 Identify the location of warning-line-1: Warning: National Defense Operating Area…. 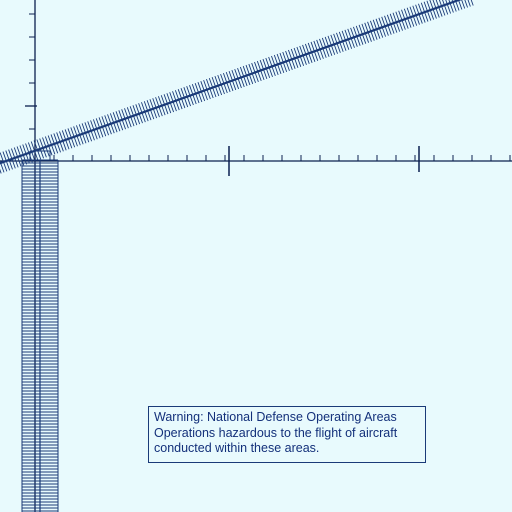
(275, 417).